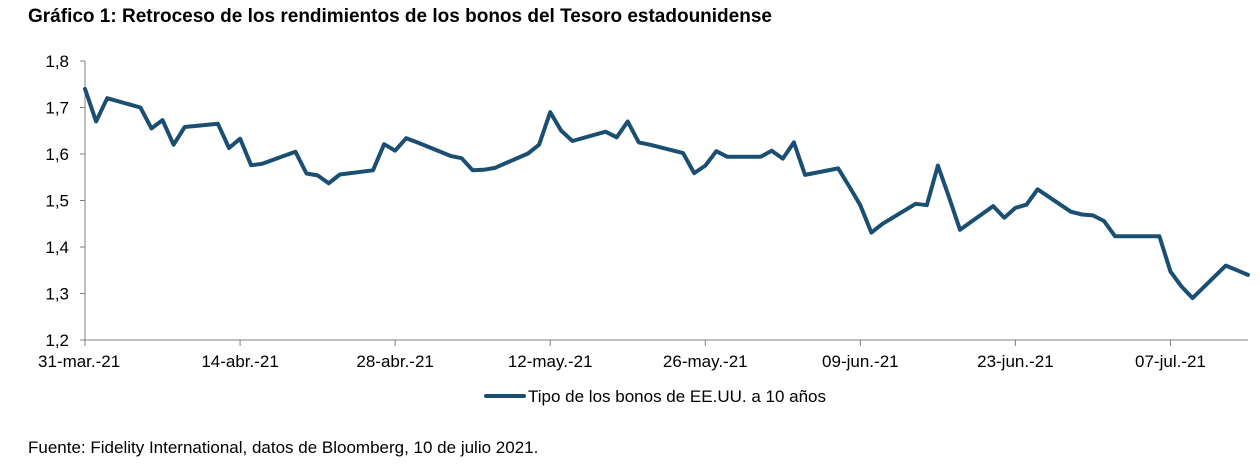 The height and width of the screenshot is (476, 1260). What do you see at coordinates (57, 108) in the screenshot?
I see `y-tick-label: 1,7` at bounding box center [57, 108].